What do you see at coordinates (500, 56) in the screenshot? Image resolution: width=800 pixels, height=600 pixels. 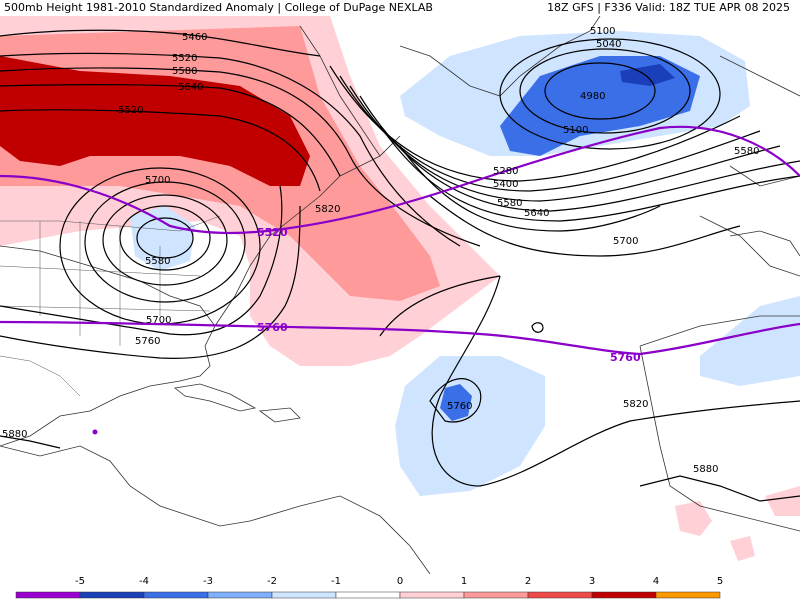 I see `coastline-greenland` at bounding box center [500, 56].